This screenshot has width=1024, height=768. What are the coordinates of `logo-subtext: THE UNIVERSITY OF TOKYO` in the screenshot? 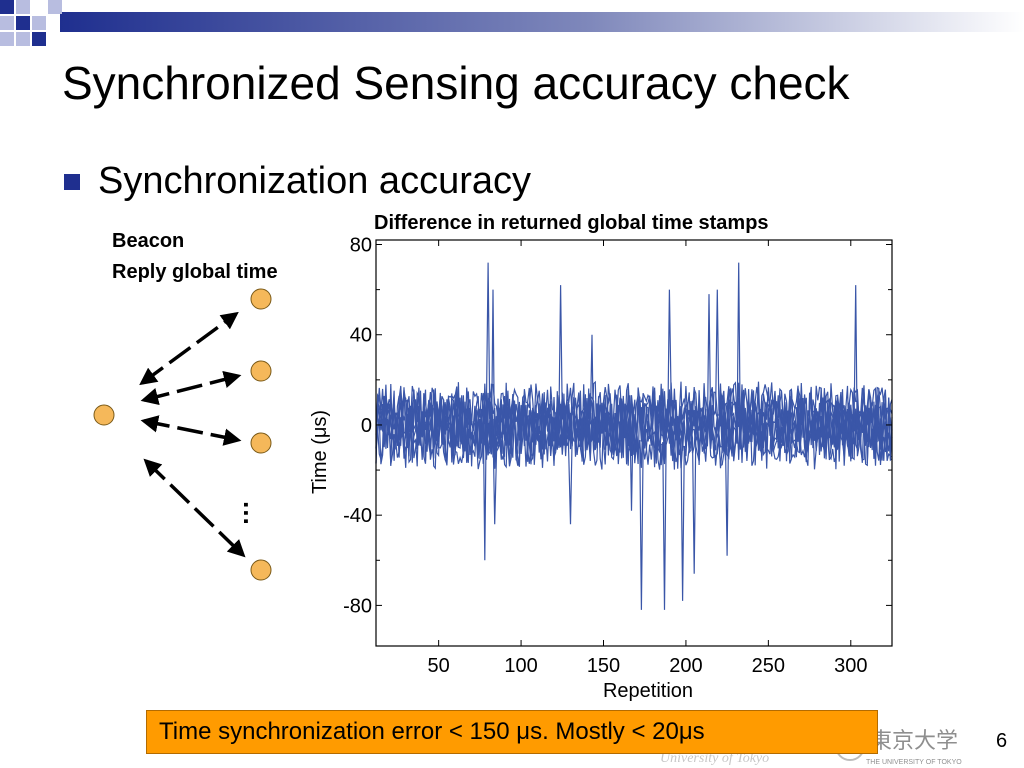 It's located at (914, 762).